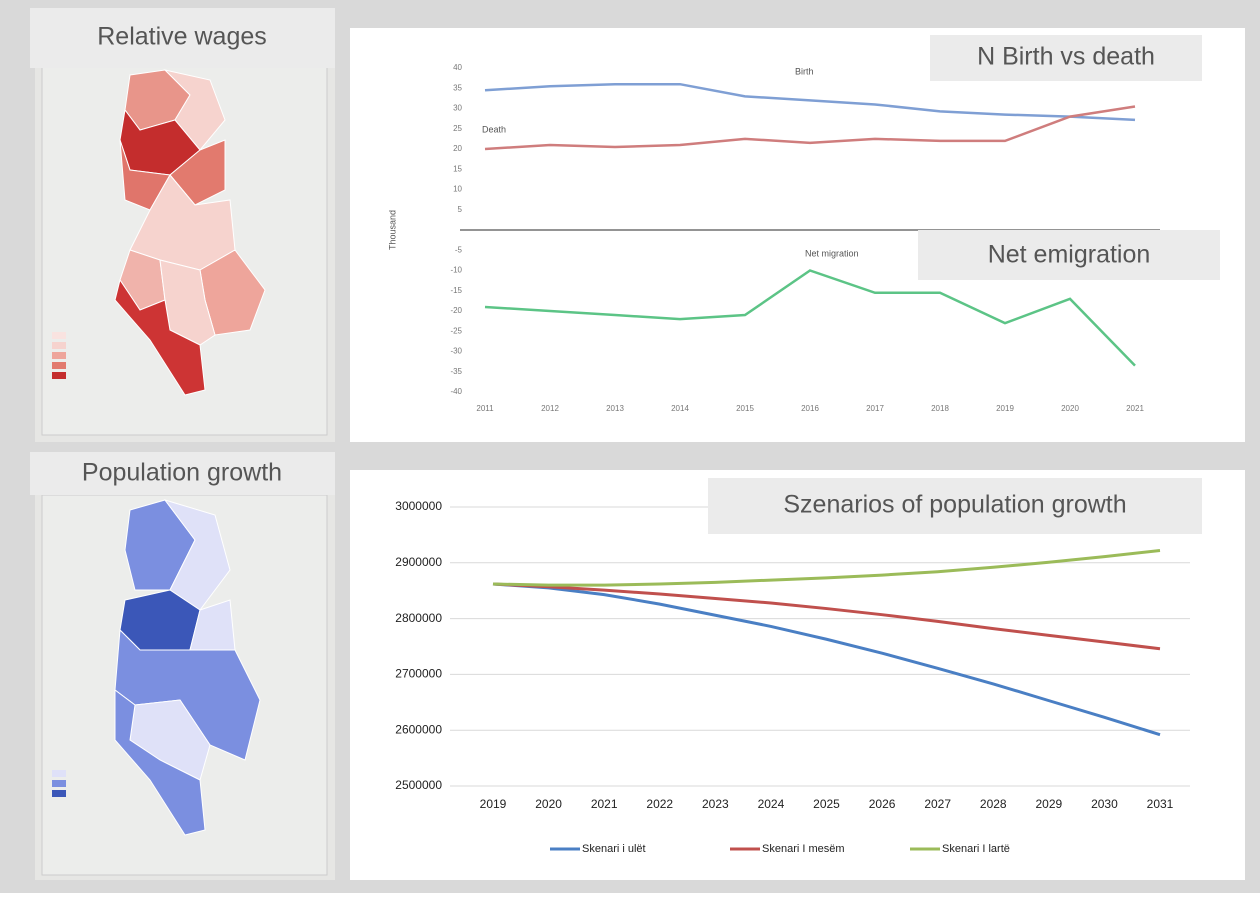  Describe the element at coordinates (456, 391) in the screenshot. I see `y-tick-label: -40` at that location.